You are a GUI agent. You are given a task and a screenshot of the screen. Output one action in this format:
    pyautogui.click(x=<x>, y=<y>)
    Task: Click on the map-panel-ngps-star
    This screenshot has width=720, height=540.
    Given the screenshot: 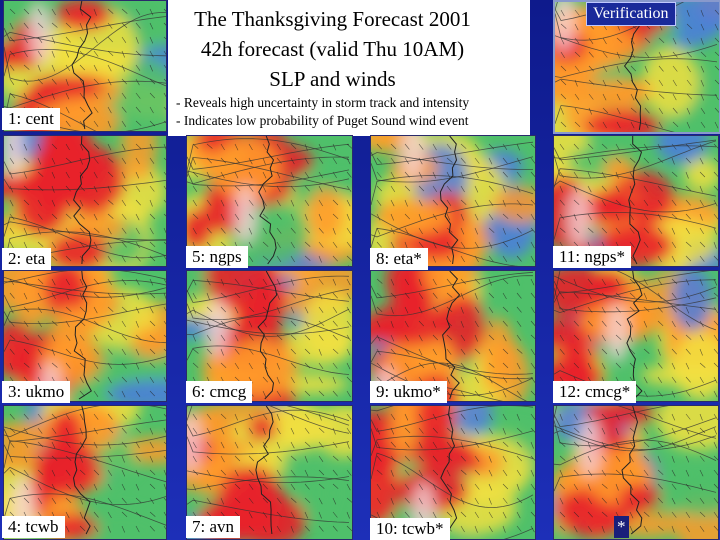 What is the action you would take?
    pyautogui.click(x=636, y=201)
    